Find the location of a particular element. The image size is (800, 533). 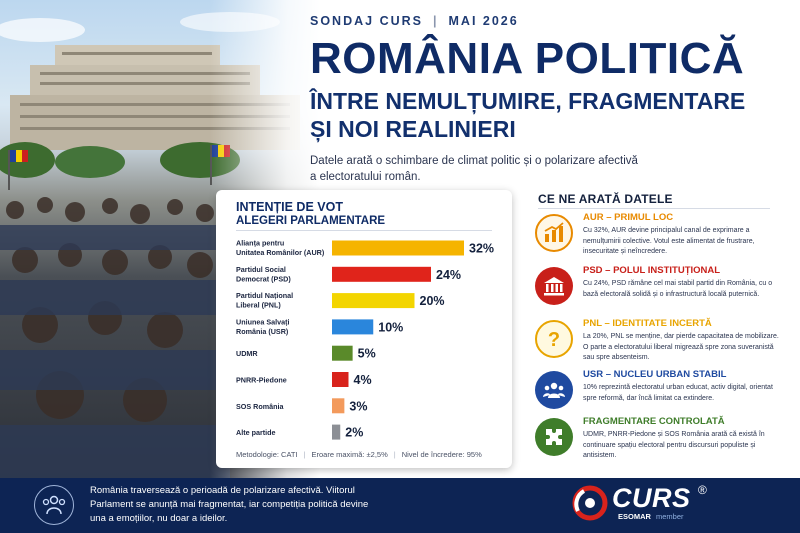

value-label: 10% is located at coordinates (390, 327).